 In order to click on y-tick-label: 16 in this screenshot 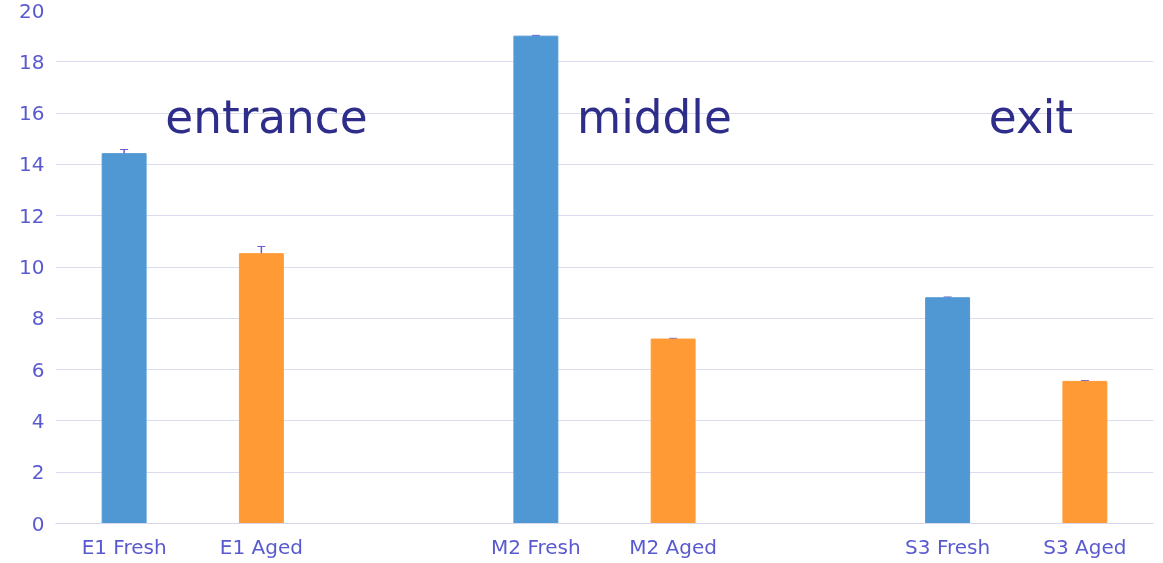, I will do `click(32, 113)`.